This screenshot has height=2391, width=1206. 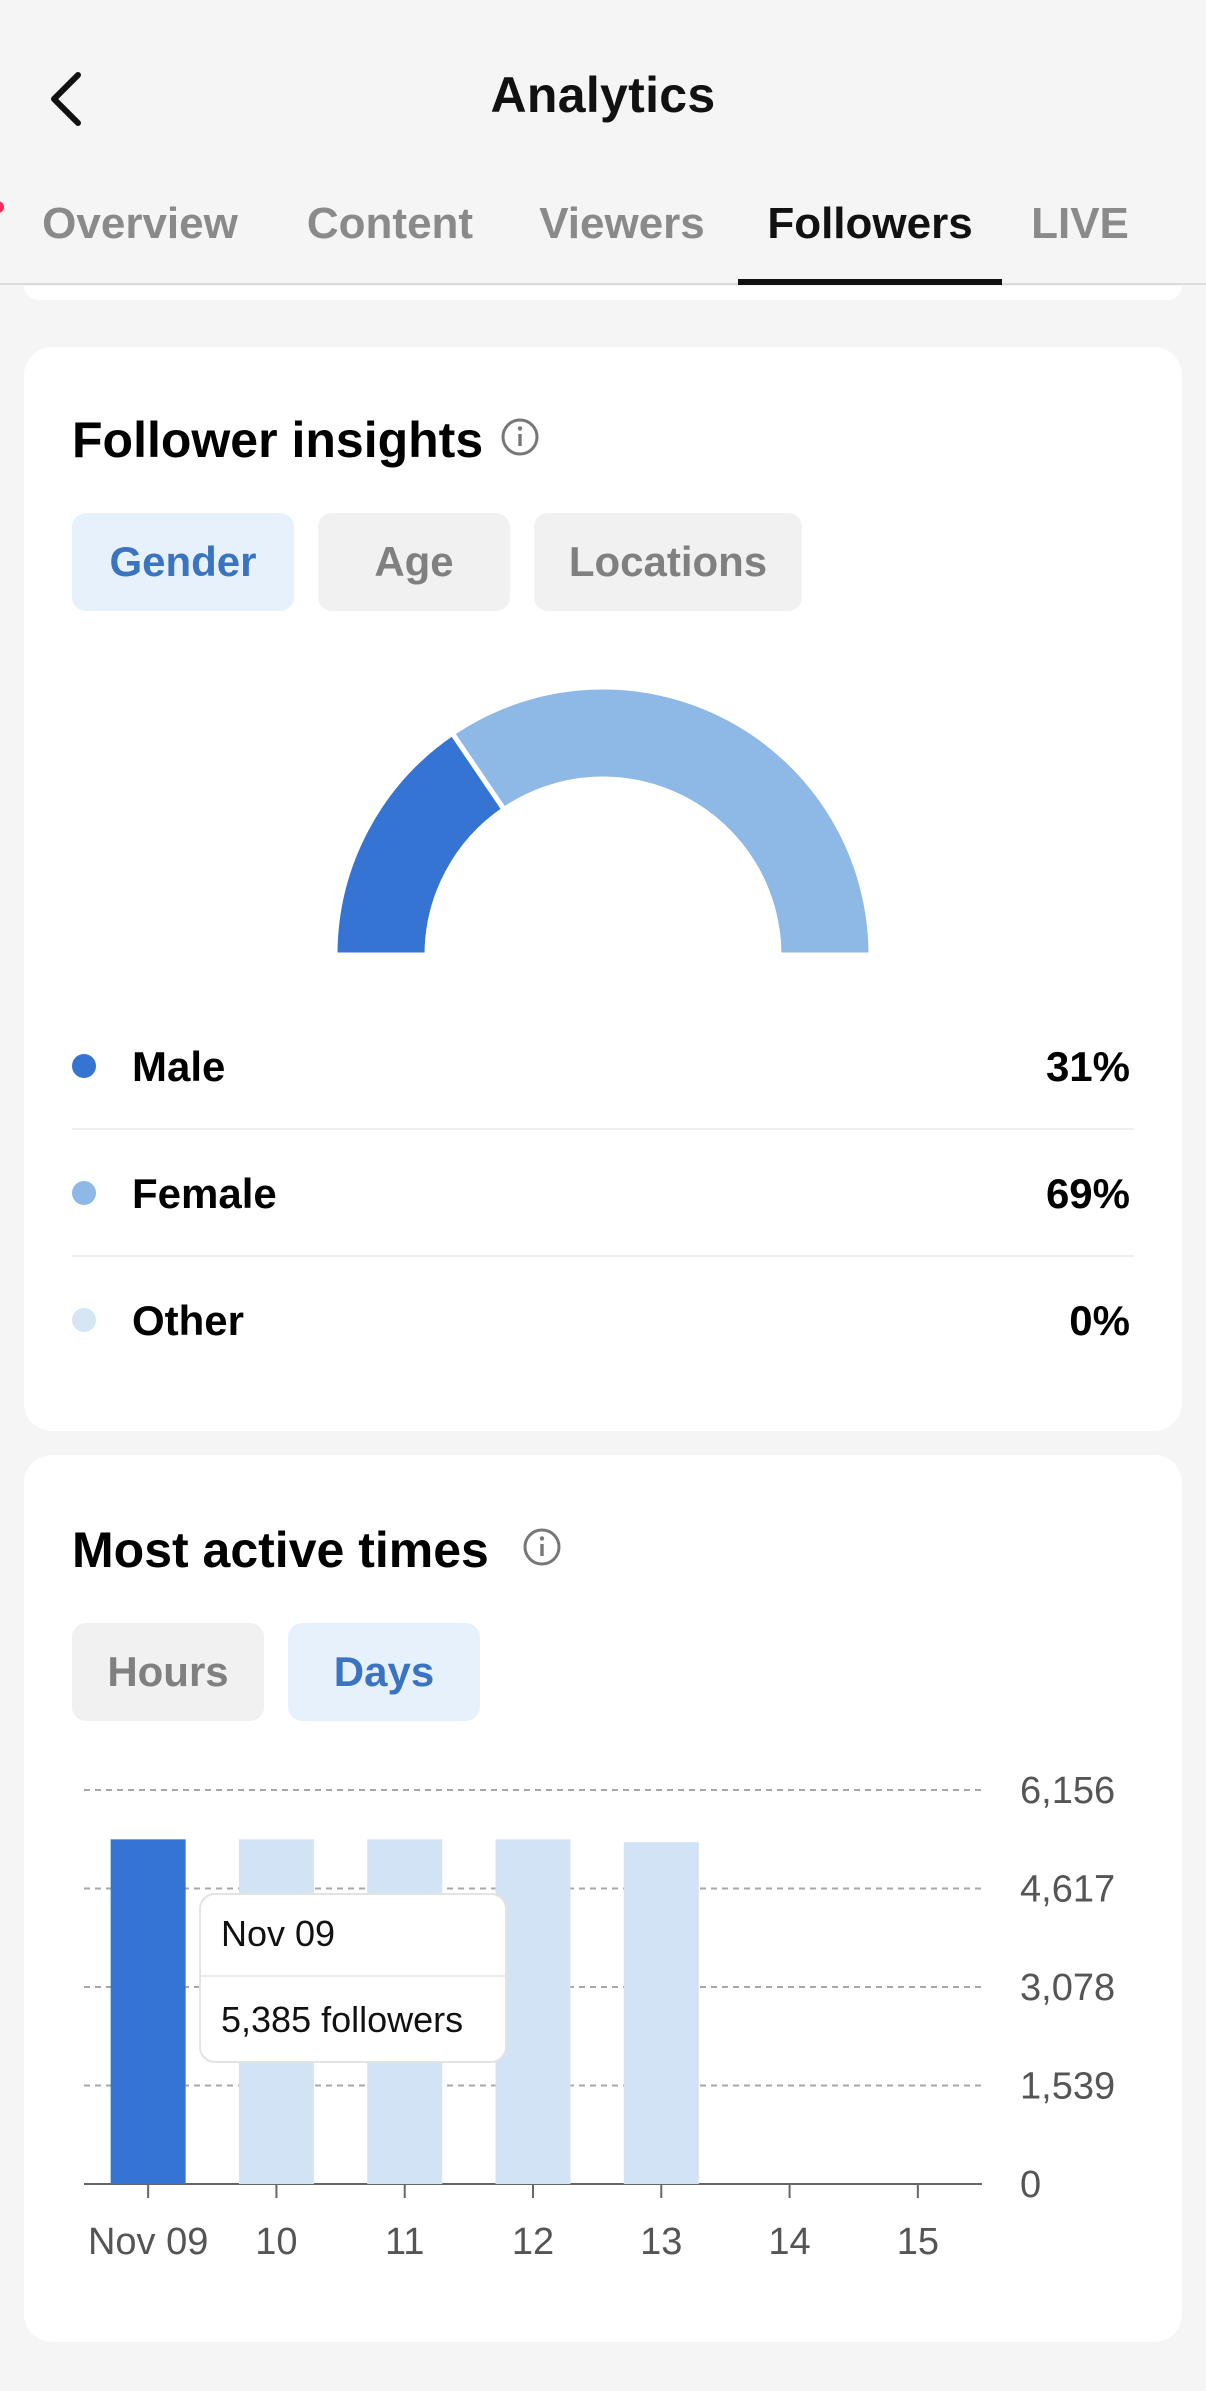 I want to click on filter-days: Days, so click(x=384, y=1672).